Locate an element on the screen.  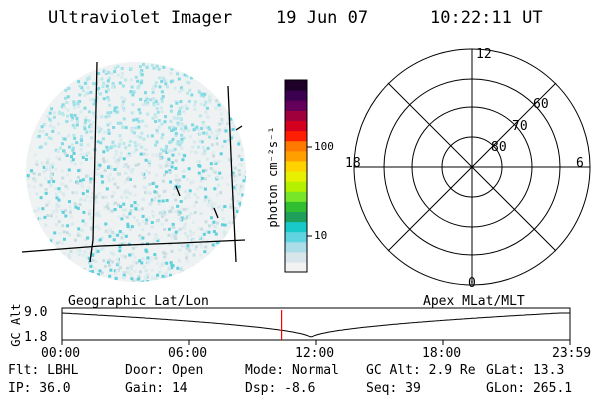
mlt-label-6: 6 is located at coordinates (580, 163).